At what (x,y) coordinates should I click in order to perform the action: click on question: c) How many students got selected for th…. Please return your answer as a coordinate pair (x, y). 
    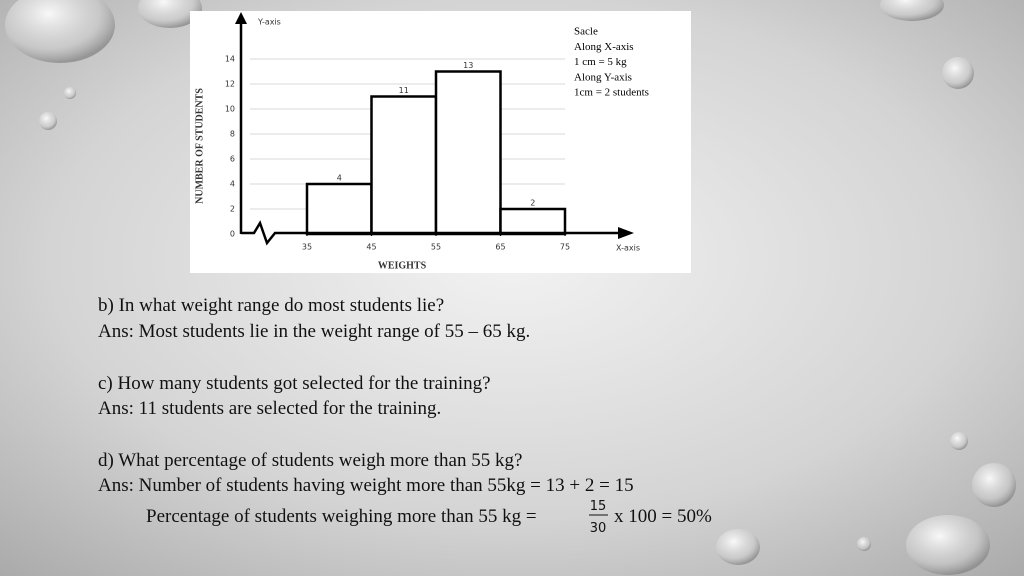
    Looking at the image, I should click on (294, 383).